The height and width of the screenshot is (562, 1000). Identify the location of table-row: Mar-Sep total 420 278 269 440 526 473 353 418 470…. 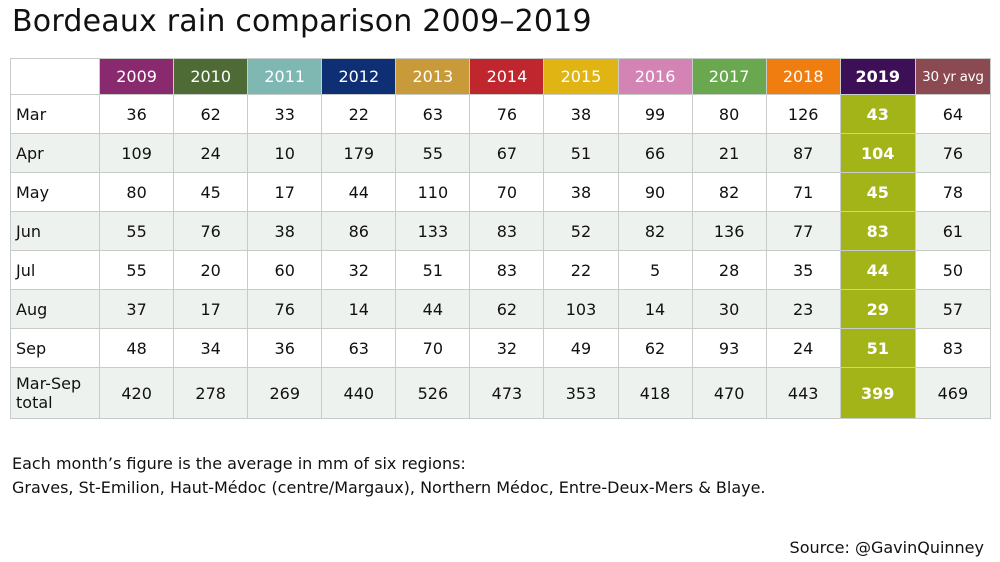
(500, 393).